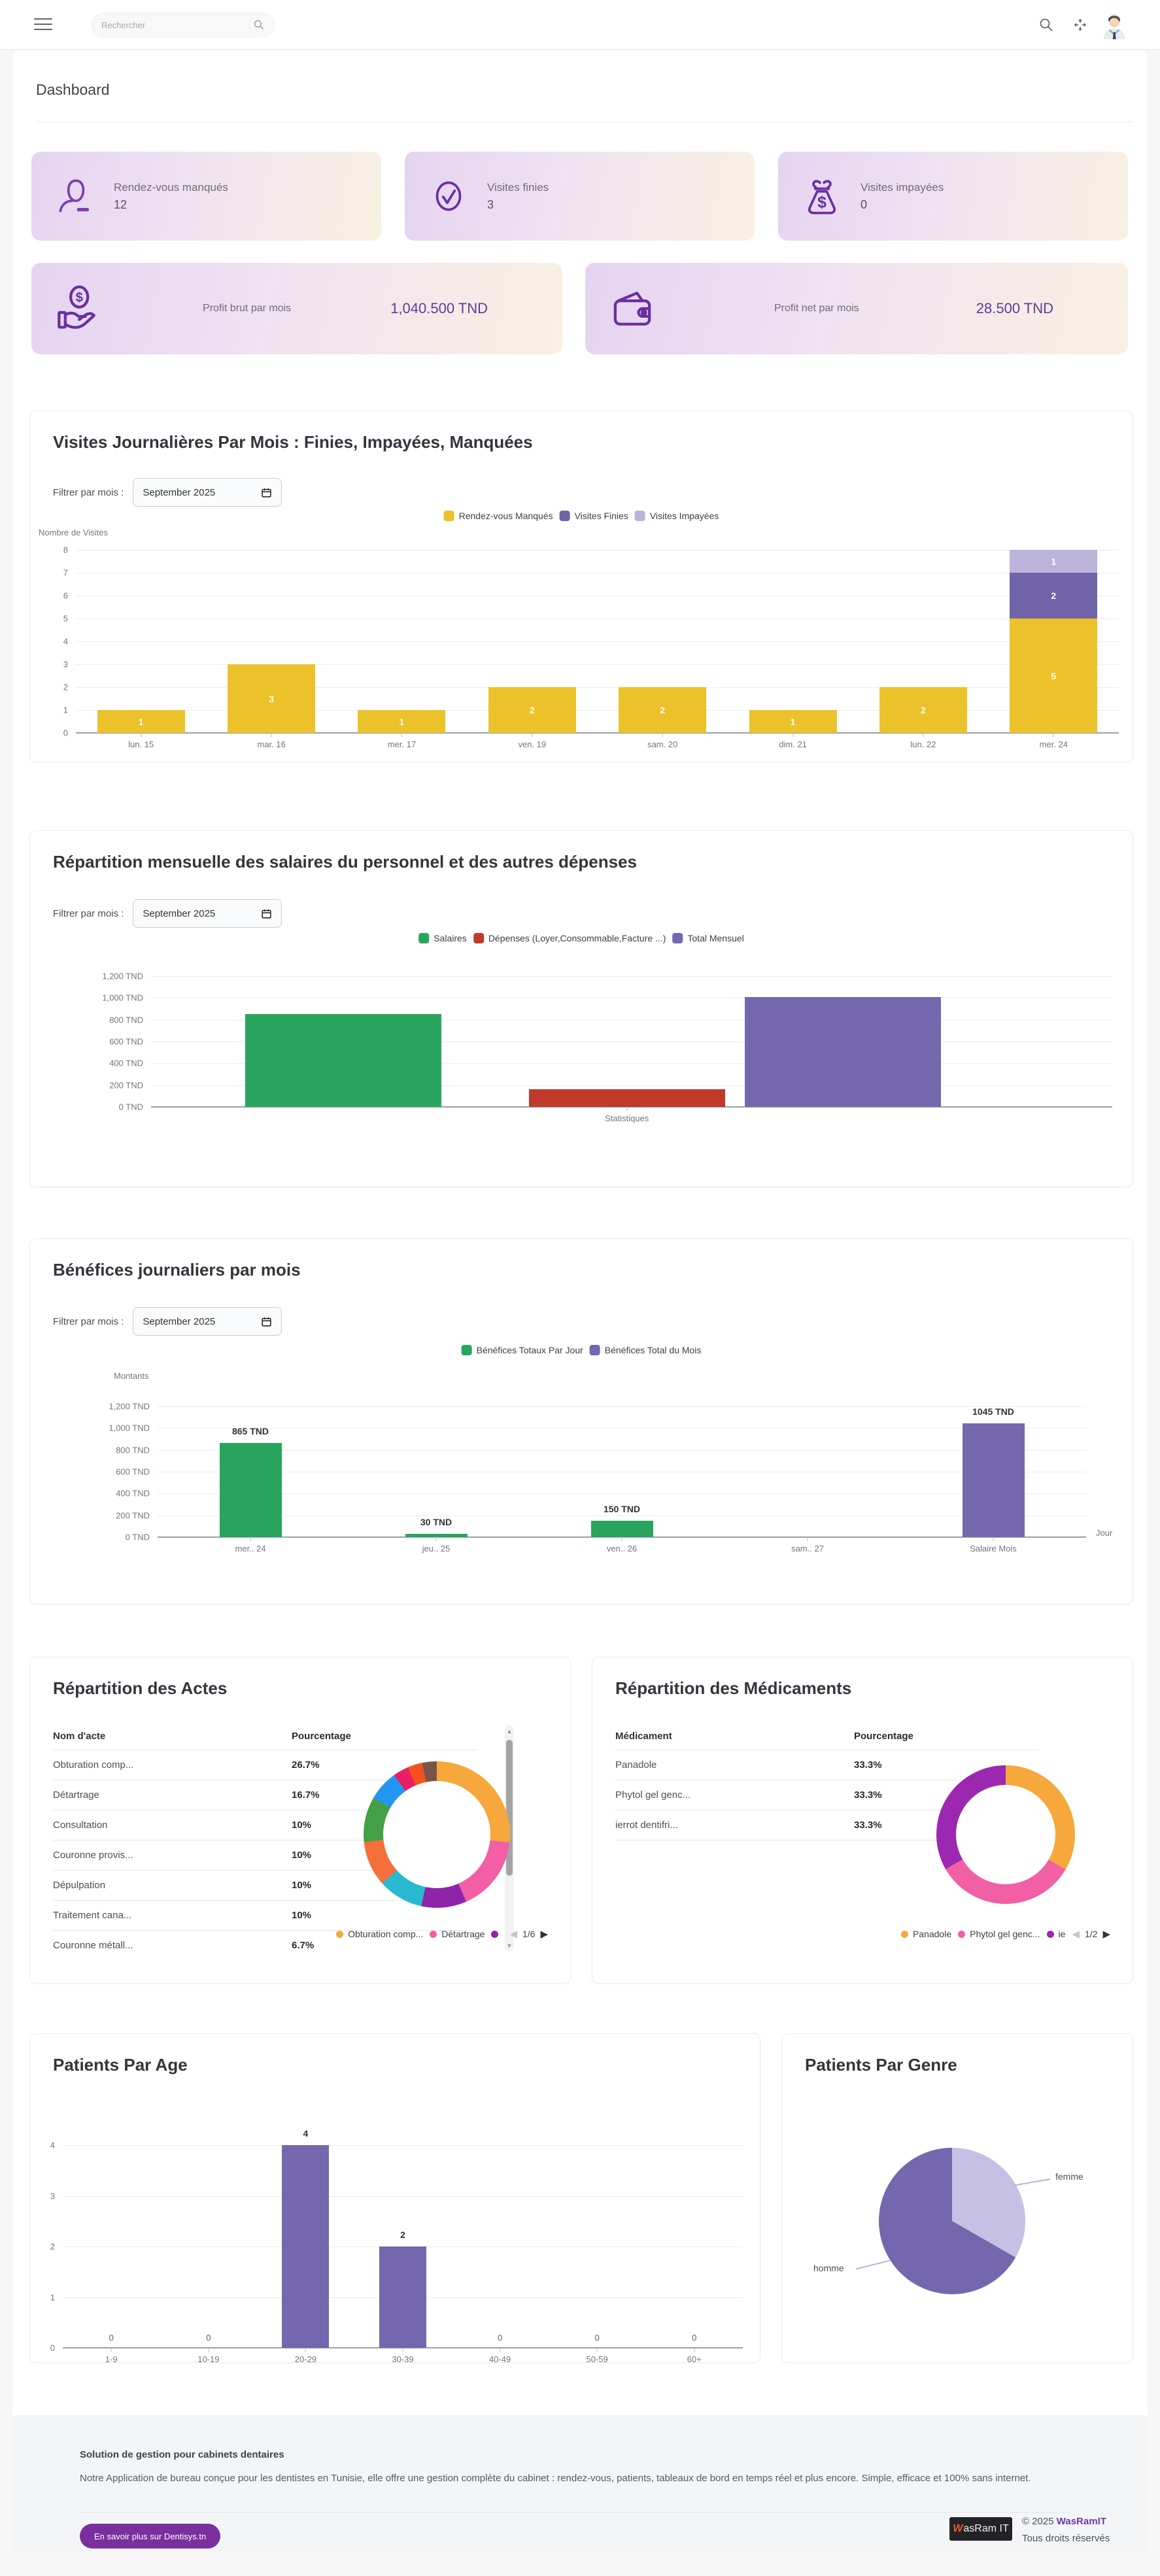  Describe the element at coordinates (1114, 24) in the screenshot. I see `user-avatar` at that location.